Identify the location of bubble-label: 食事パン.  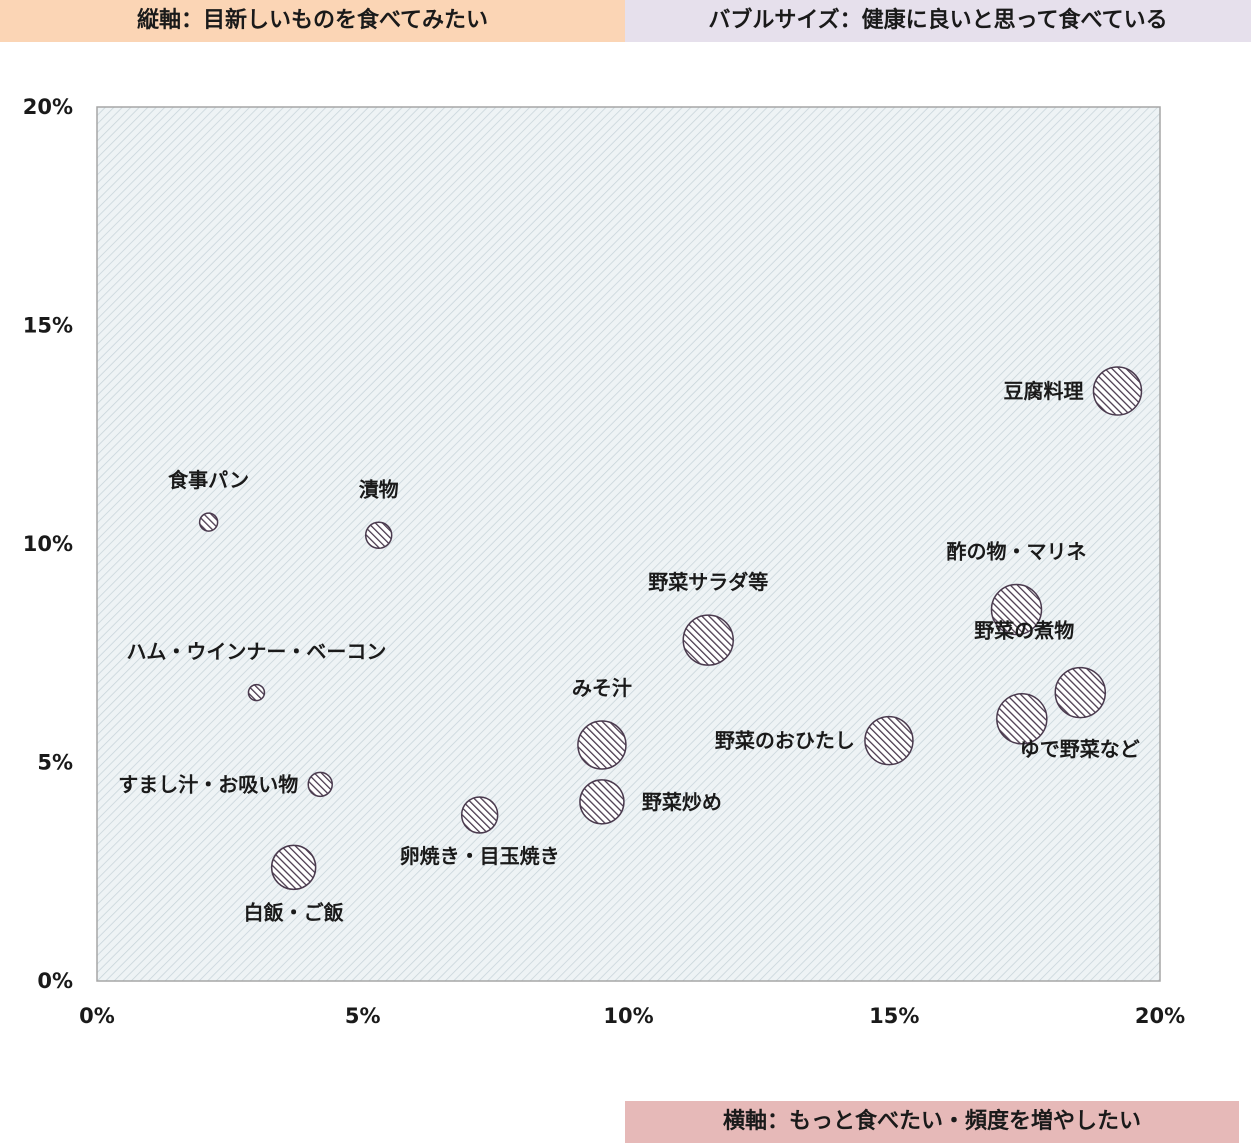
(208, 480).